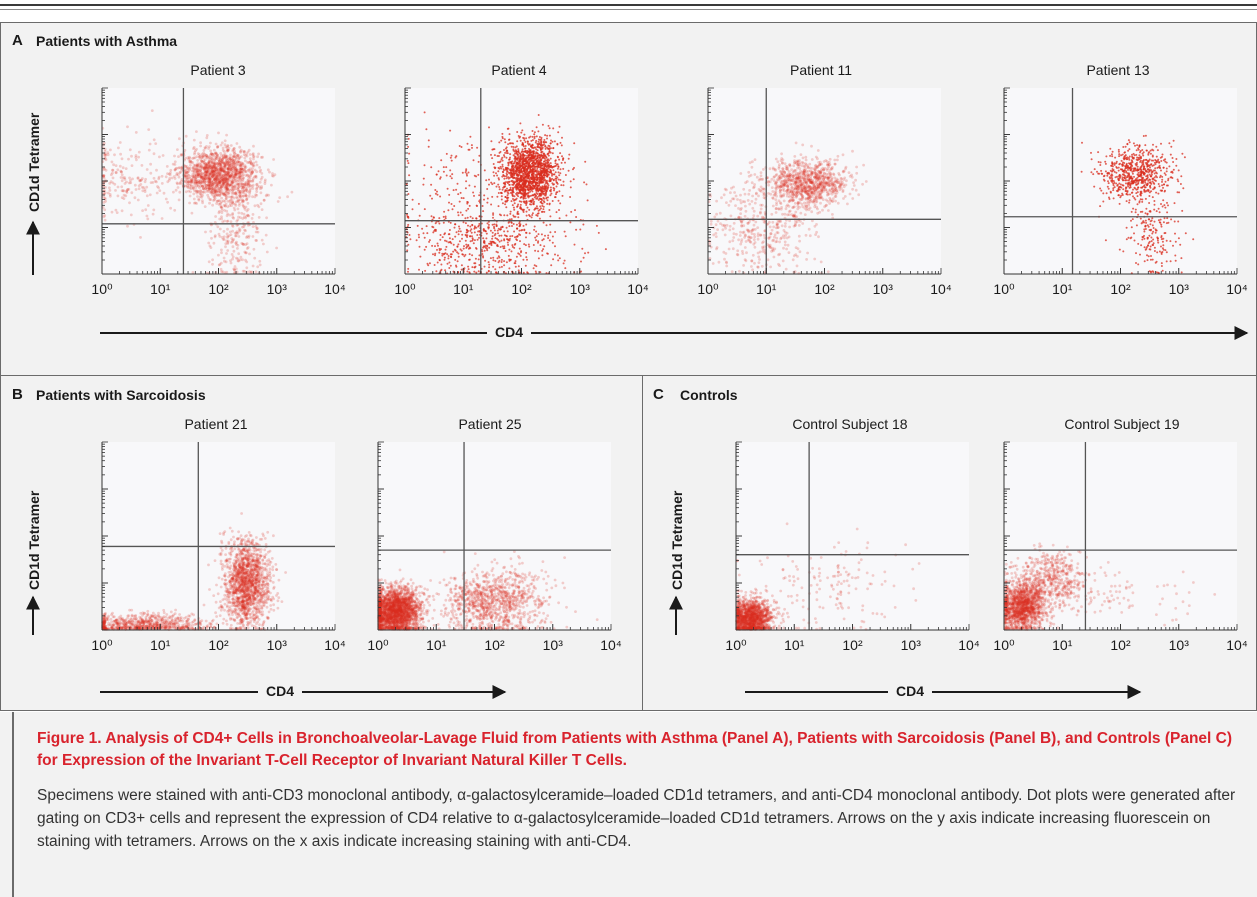 The width and height of the screenshot is (1257, 897). What do you see at coordinates (824, 181) in the screenshot?
I see `plot-area` at bounding box center [824, 181].